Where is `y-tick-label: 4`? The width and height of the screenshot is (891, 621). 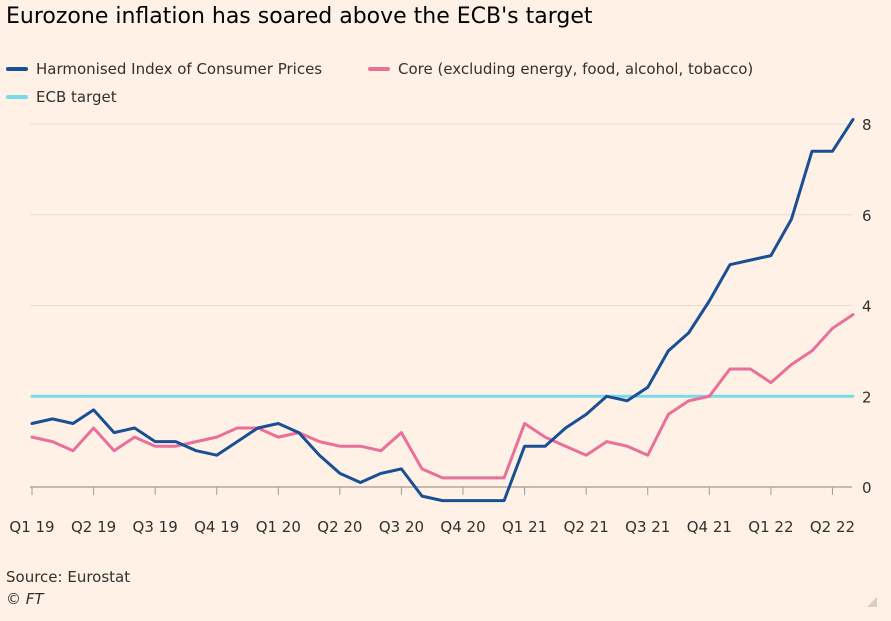
y-tick-label: 4 is located at coordinates (867, 307).